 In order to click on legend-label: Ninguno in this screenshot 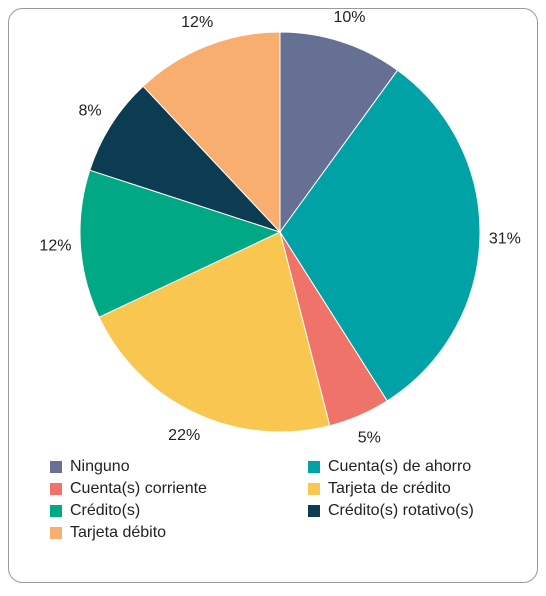, I will do `click(100, 466)`.